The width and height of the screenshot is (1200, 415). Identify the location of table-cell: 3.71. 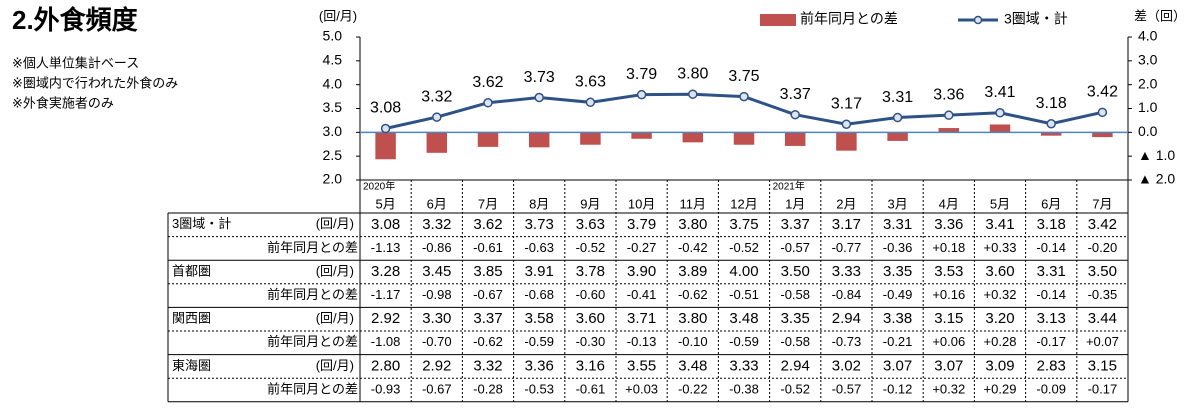
(641, 318).